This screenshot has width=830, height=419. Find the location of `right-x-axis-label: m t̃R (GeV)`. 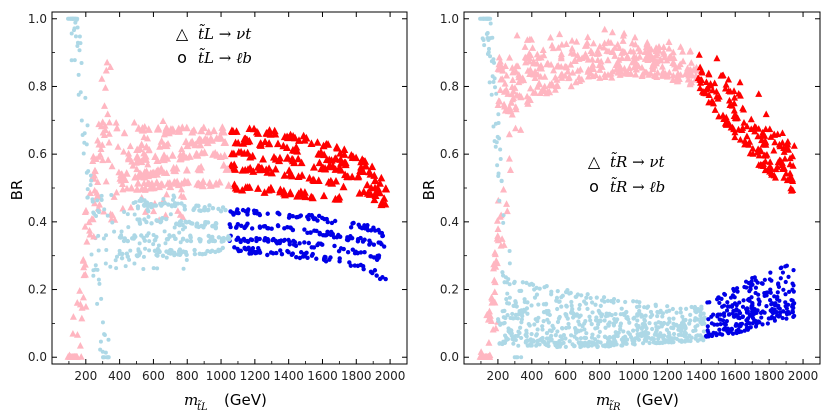

right-x-axis-label: m t̃R (GeV) is located at coordinates (637, 402).